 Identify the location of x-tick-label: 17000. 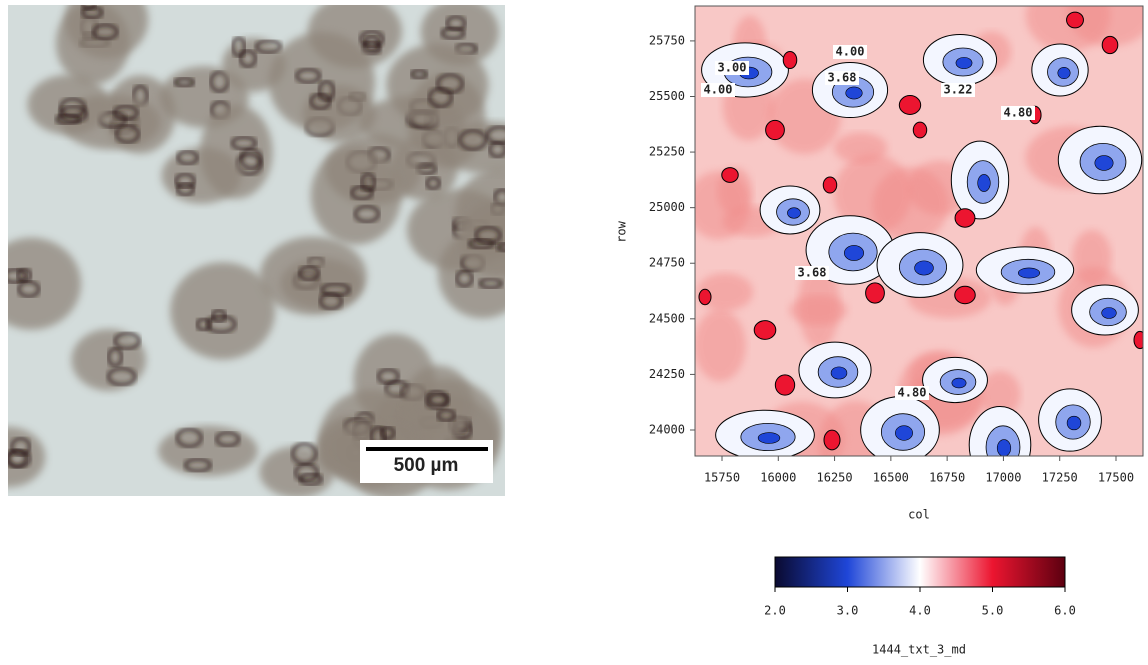
(1003, 478).